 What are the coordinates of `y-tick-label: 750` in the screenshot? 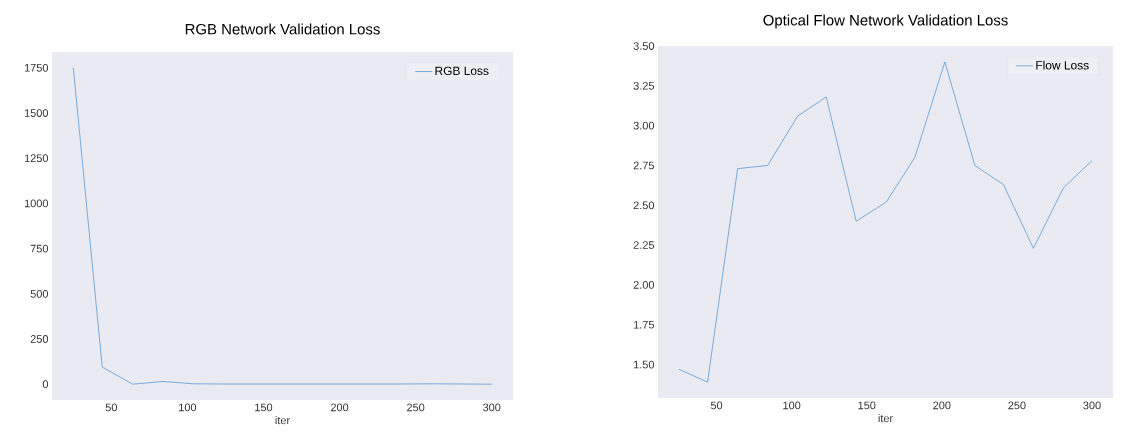 It's located at (39, 248).